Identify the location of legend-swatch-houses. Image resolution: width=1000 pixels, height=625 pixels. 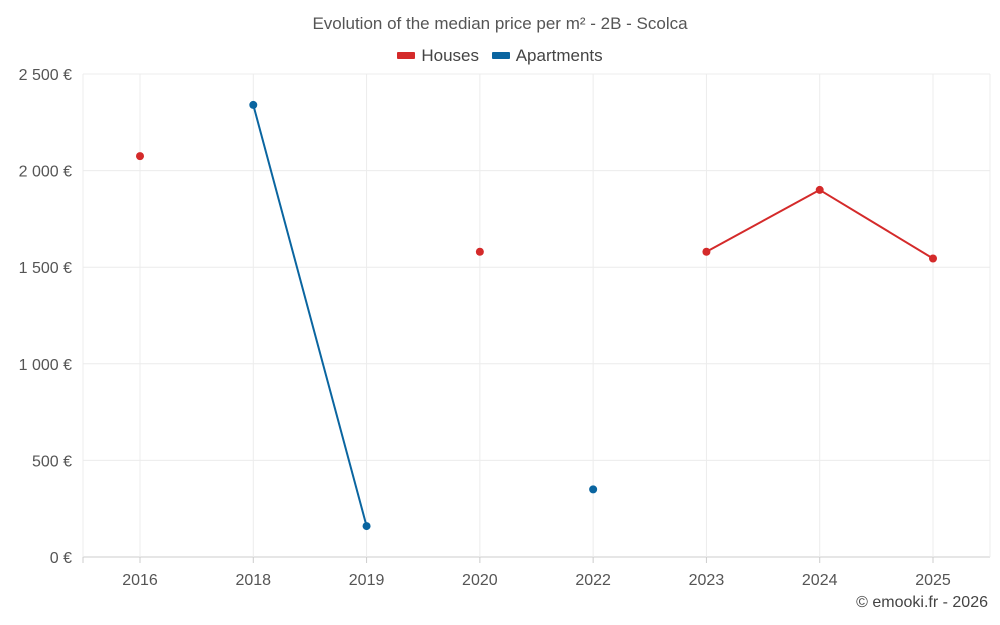
(406, 55).